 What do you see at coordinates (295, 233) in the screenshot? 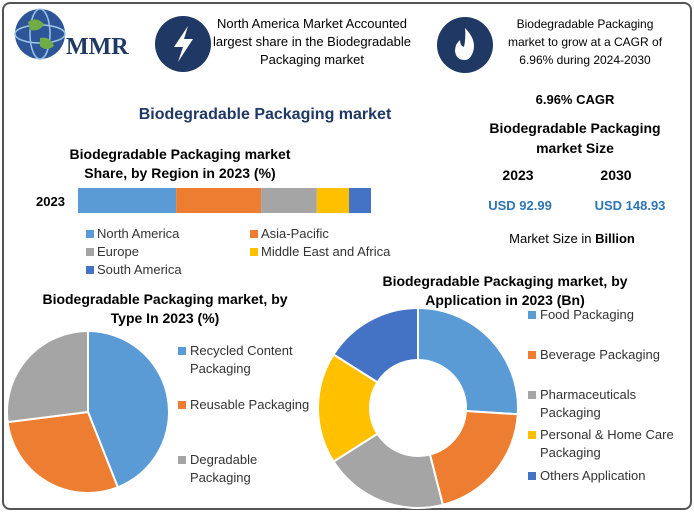
I see `legend-label: Asia-Pacific` at bounding box center [295, 233].